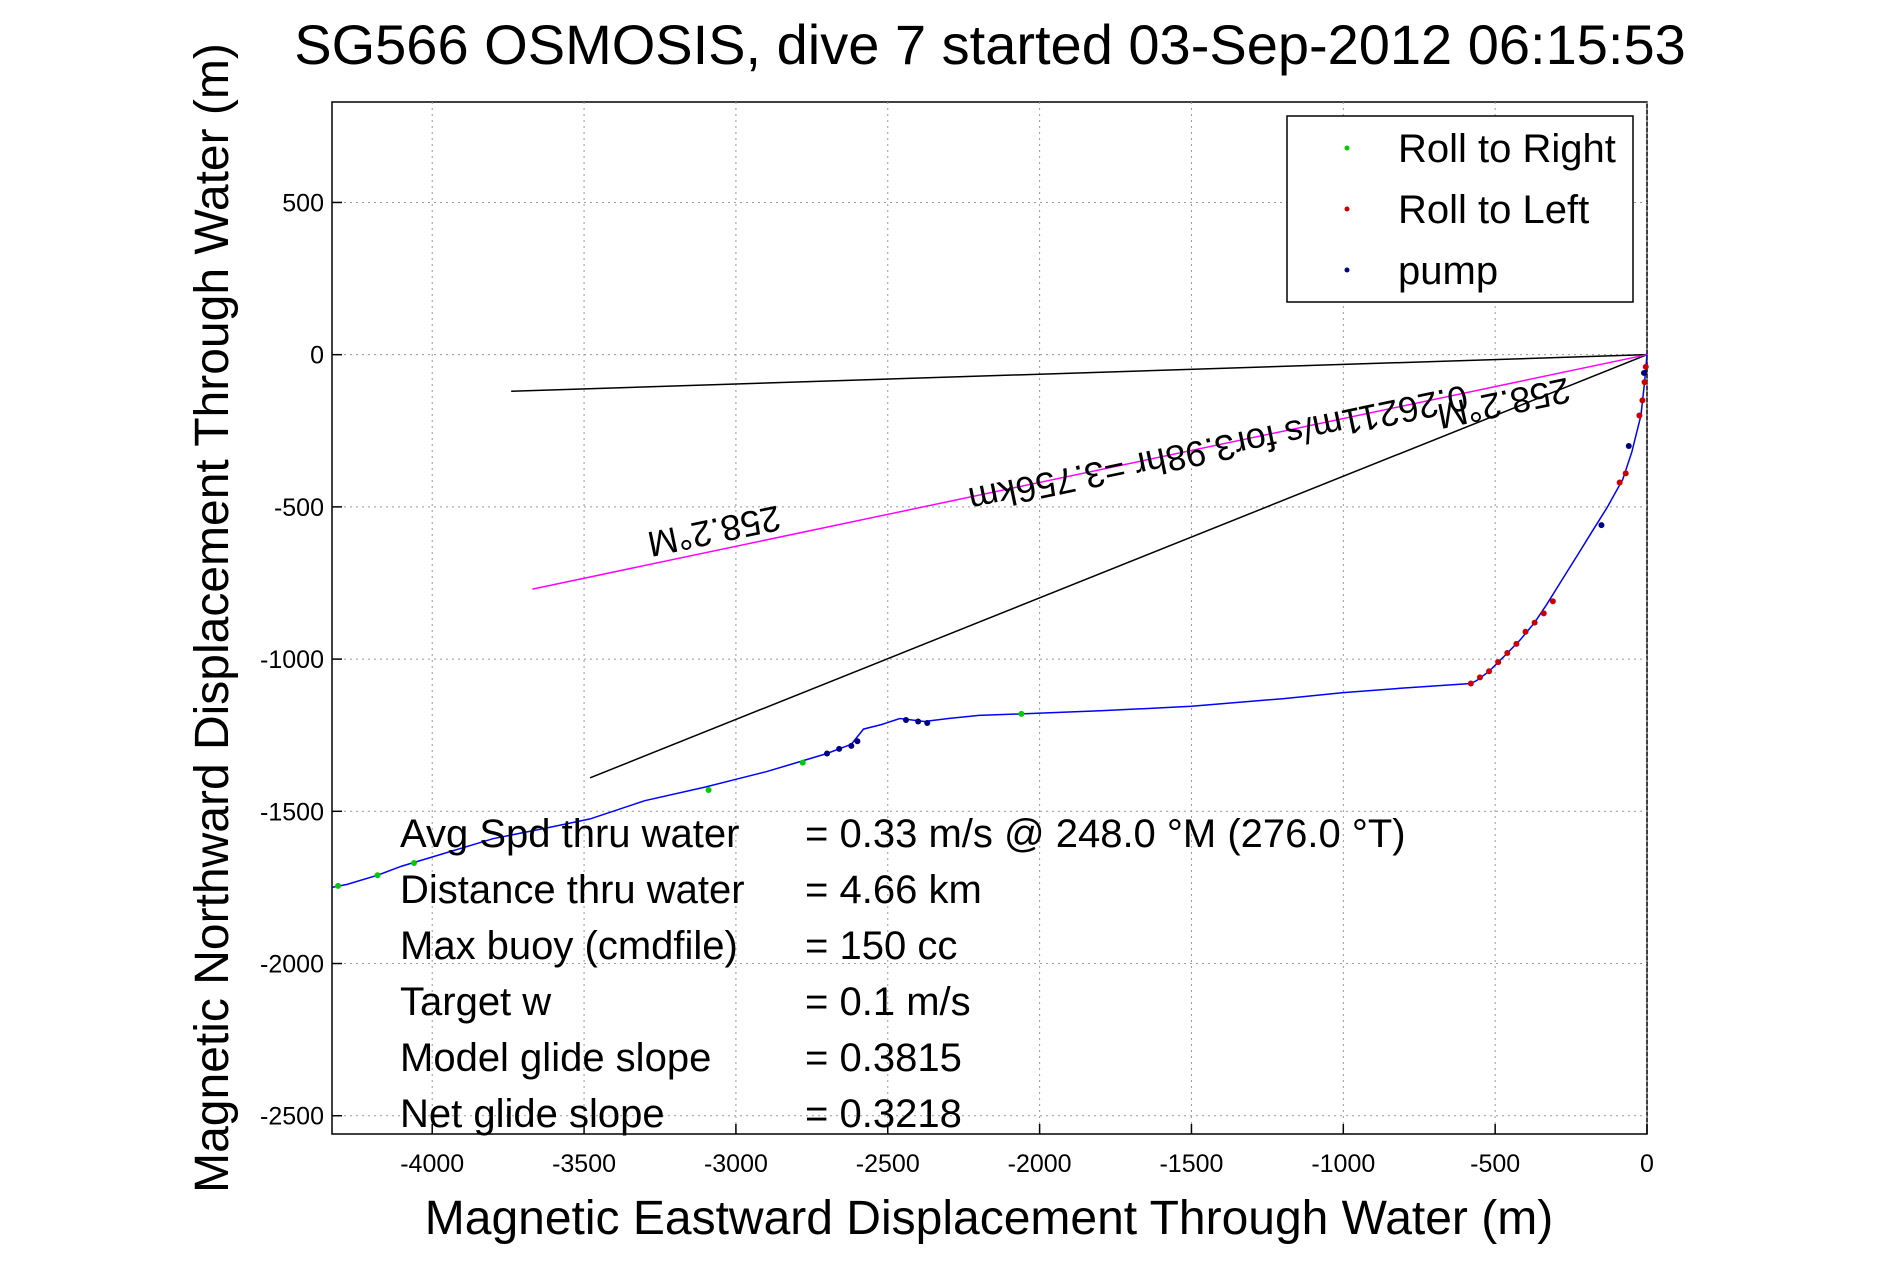  What do you see at coordinates (569, 946) in the screenshot?
I see `stat-label: Max buoy (cmdfile)` at bounding box center [569, 946].